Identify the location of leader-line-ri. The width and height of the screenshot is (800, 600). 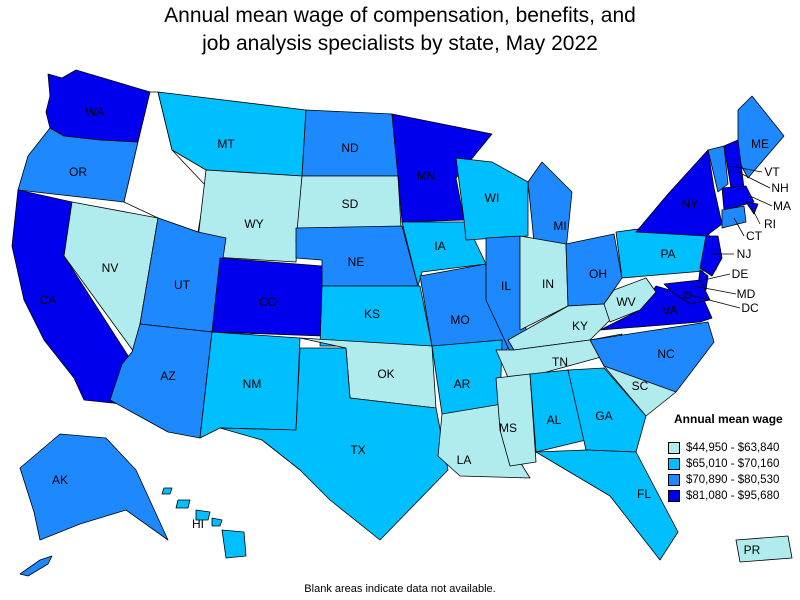
(756, 216).